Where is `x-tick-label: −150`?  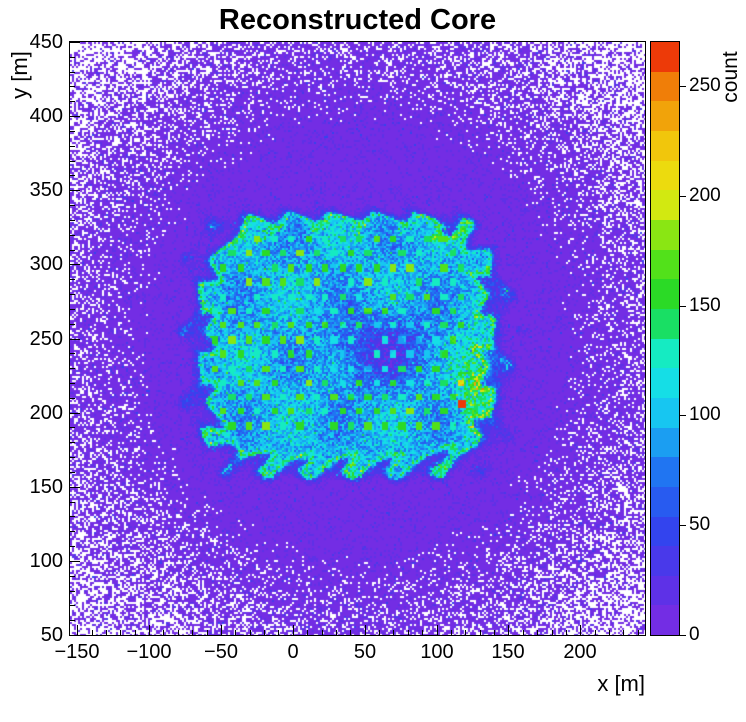 x-tick-label: −150 is located at coordinates (77, 652).